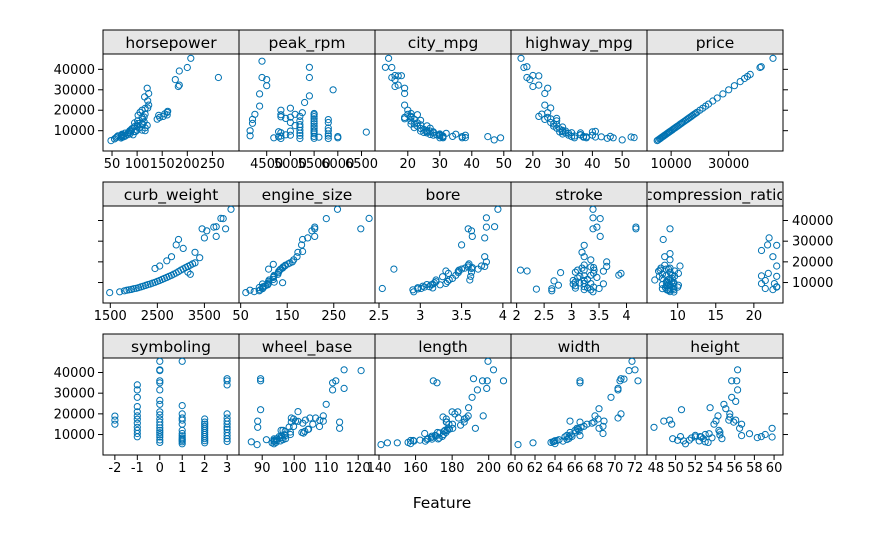 This screenshot has height=540, width=875. I want to click on x-tick-label: 30, so click(440, 164).